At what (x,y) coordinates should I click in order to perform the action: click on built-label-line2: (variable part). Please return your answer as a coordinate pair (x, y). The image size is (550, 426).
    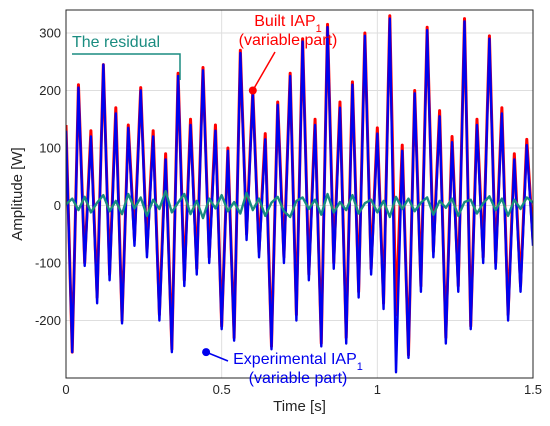
    Looking at the image, I should click on (288, 40).